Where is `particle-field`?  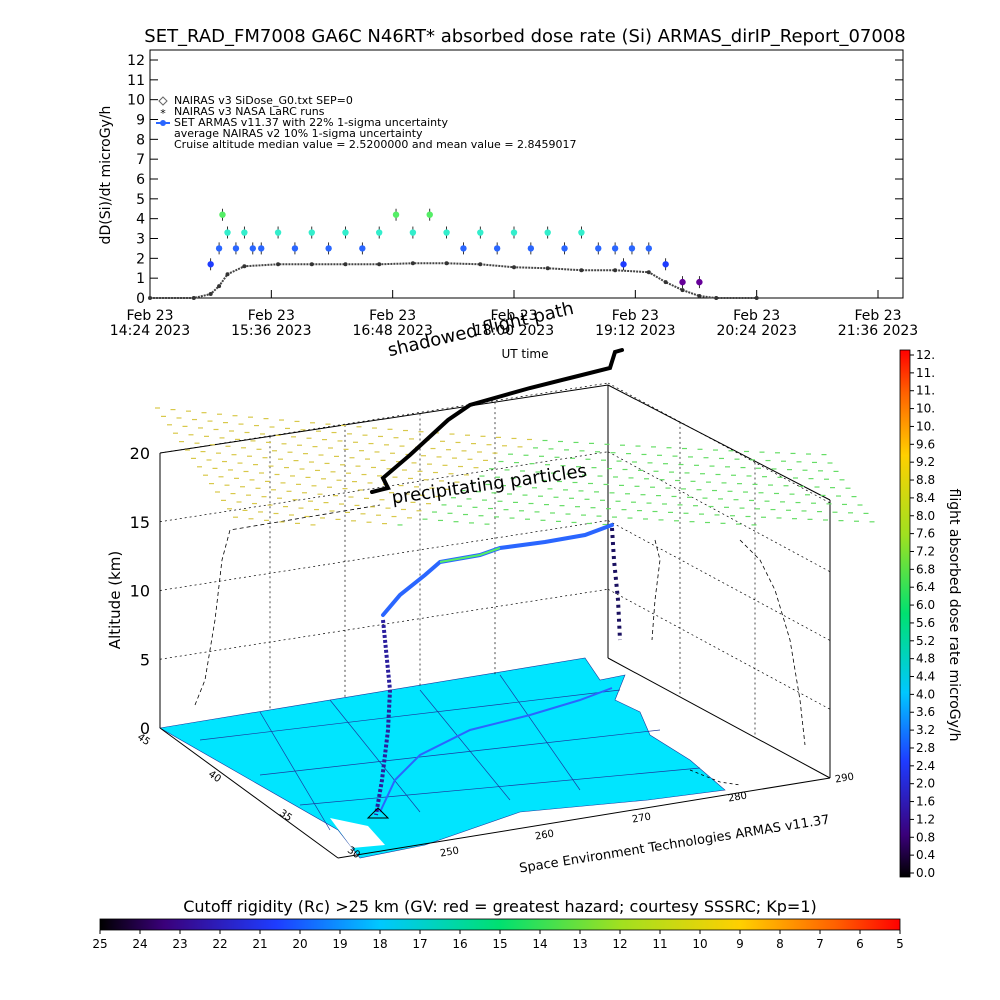
particle-field is located at coordinates (515, 466).